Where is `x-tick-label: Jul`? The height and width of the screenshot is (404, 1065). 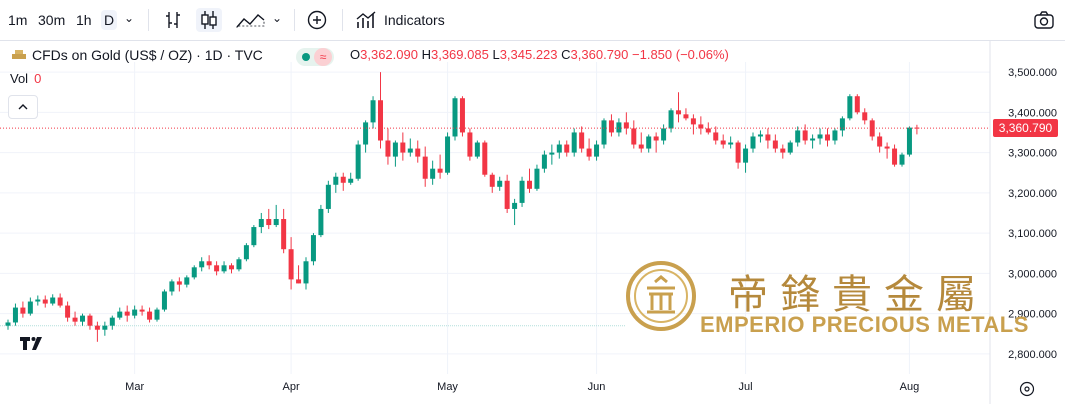 x-tick-label: Jul is located at coordinates (746, 387).